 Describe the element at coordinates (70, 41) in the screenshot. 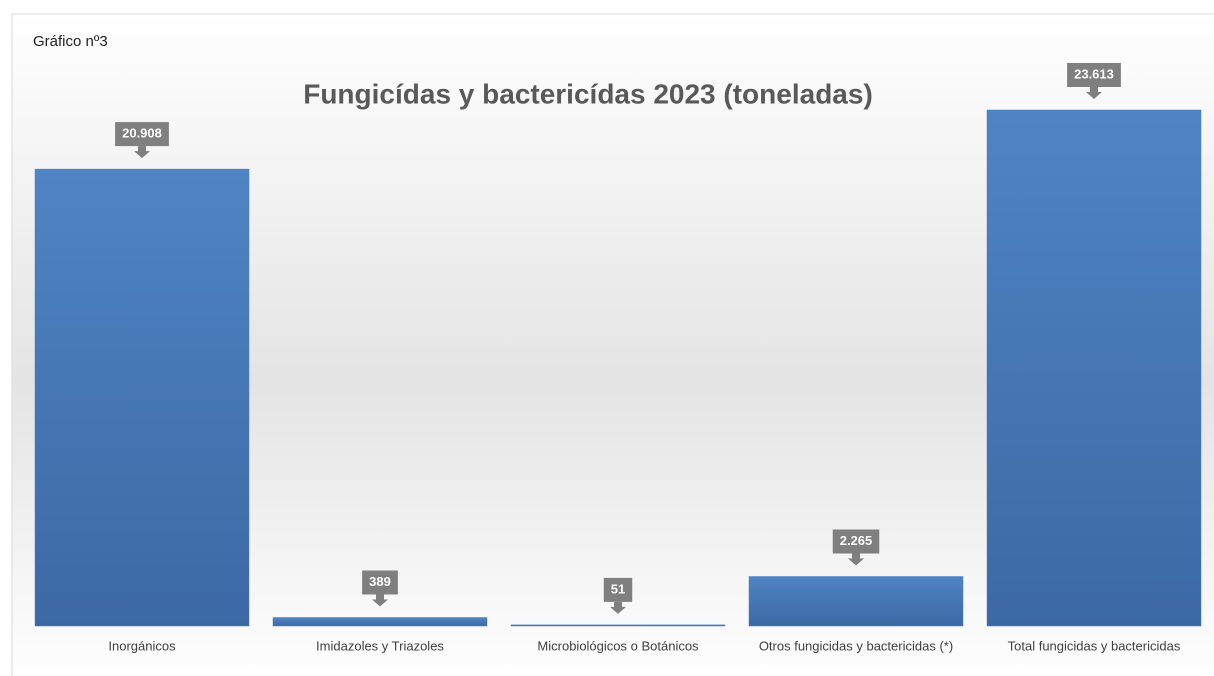

I see `chart-subtitle: Gráfico nº3` at that location.